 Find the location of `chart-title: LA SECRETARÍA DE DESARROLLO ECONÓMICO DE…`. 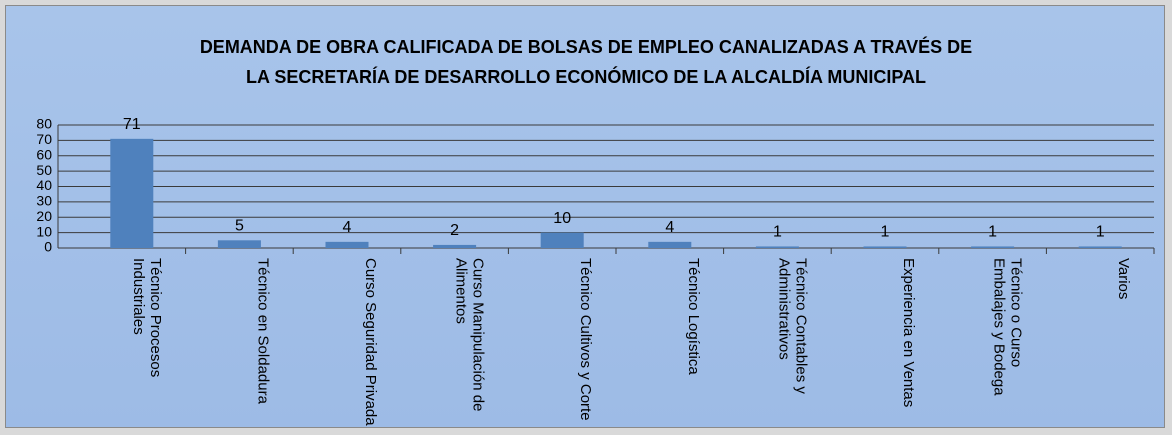

chart-title: LA SECRETARÍA DE DESARROLLO ECONÓMICO DE… is located at coordinates (586, 76).